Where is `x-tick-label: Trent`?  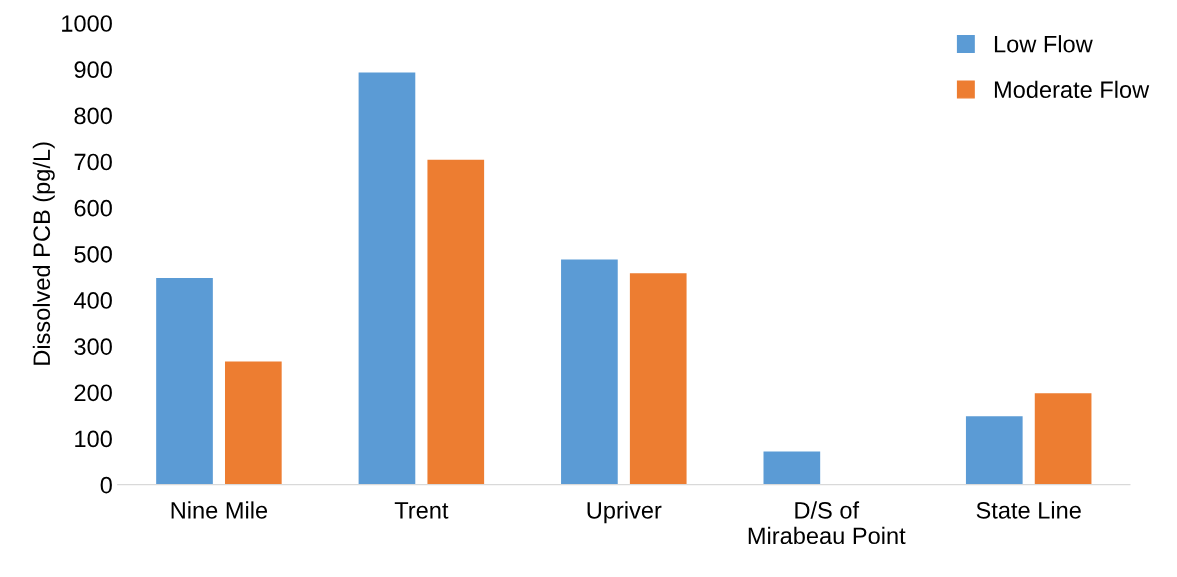 x-tick-label: Trent is located at coordinates (421, 510).